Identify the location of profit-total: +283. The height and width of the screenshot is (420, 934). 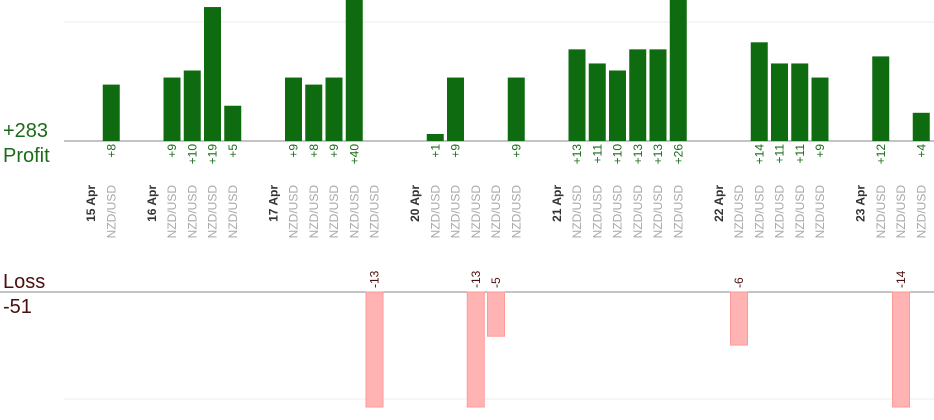
(26, 131).